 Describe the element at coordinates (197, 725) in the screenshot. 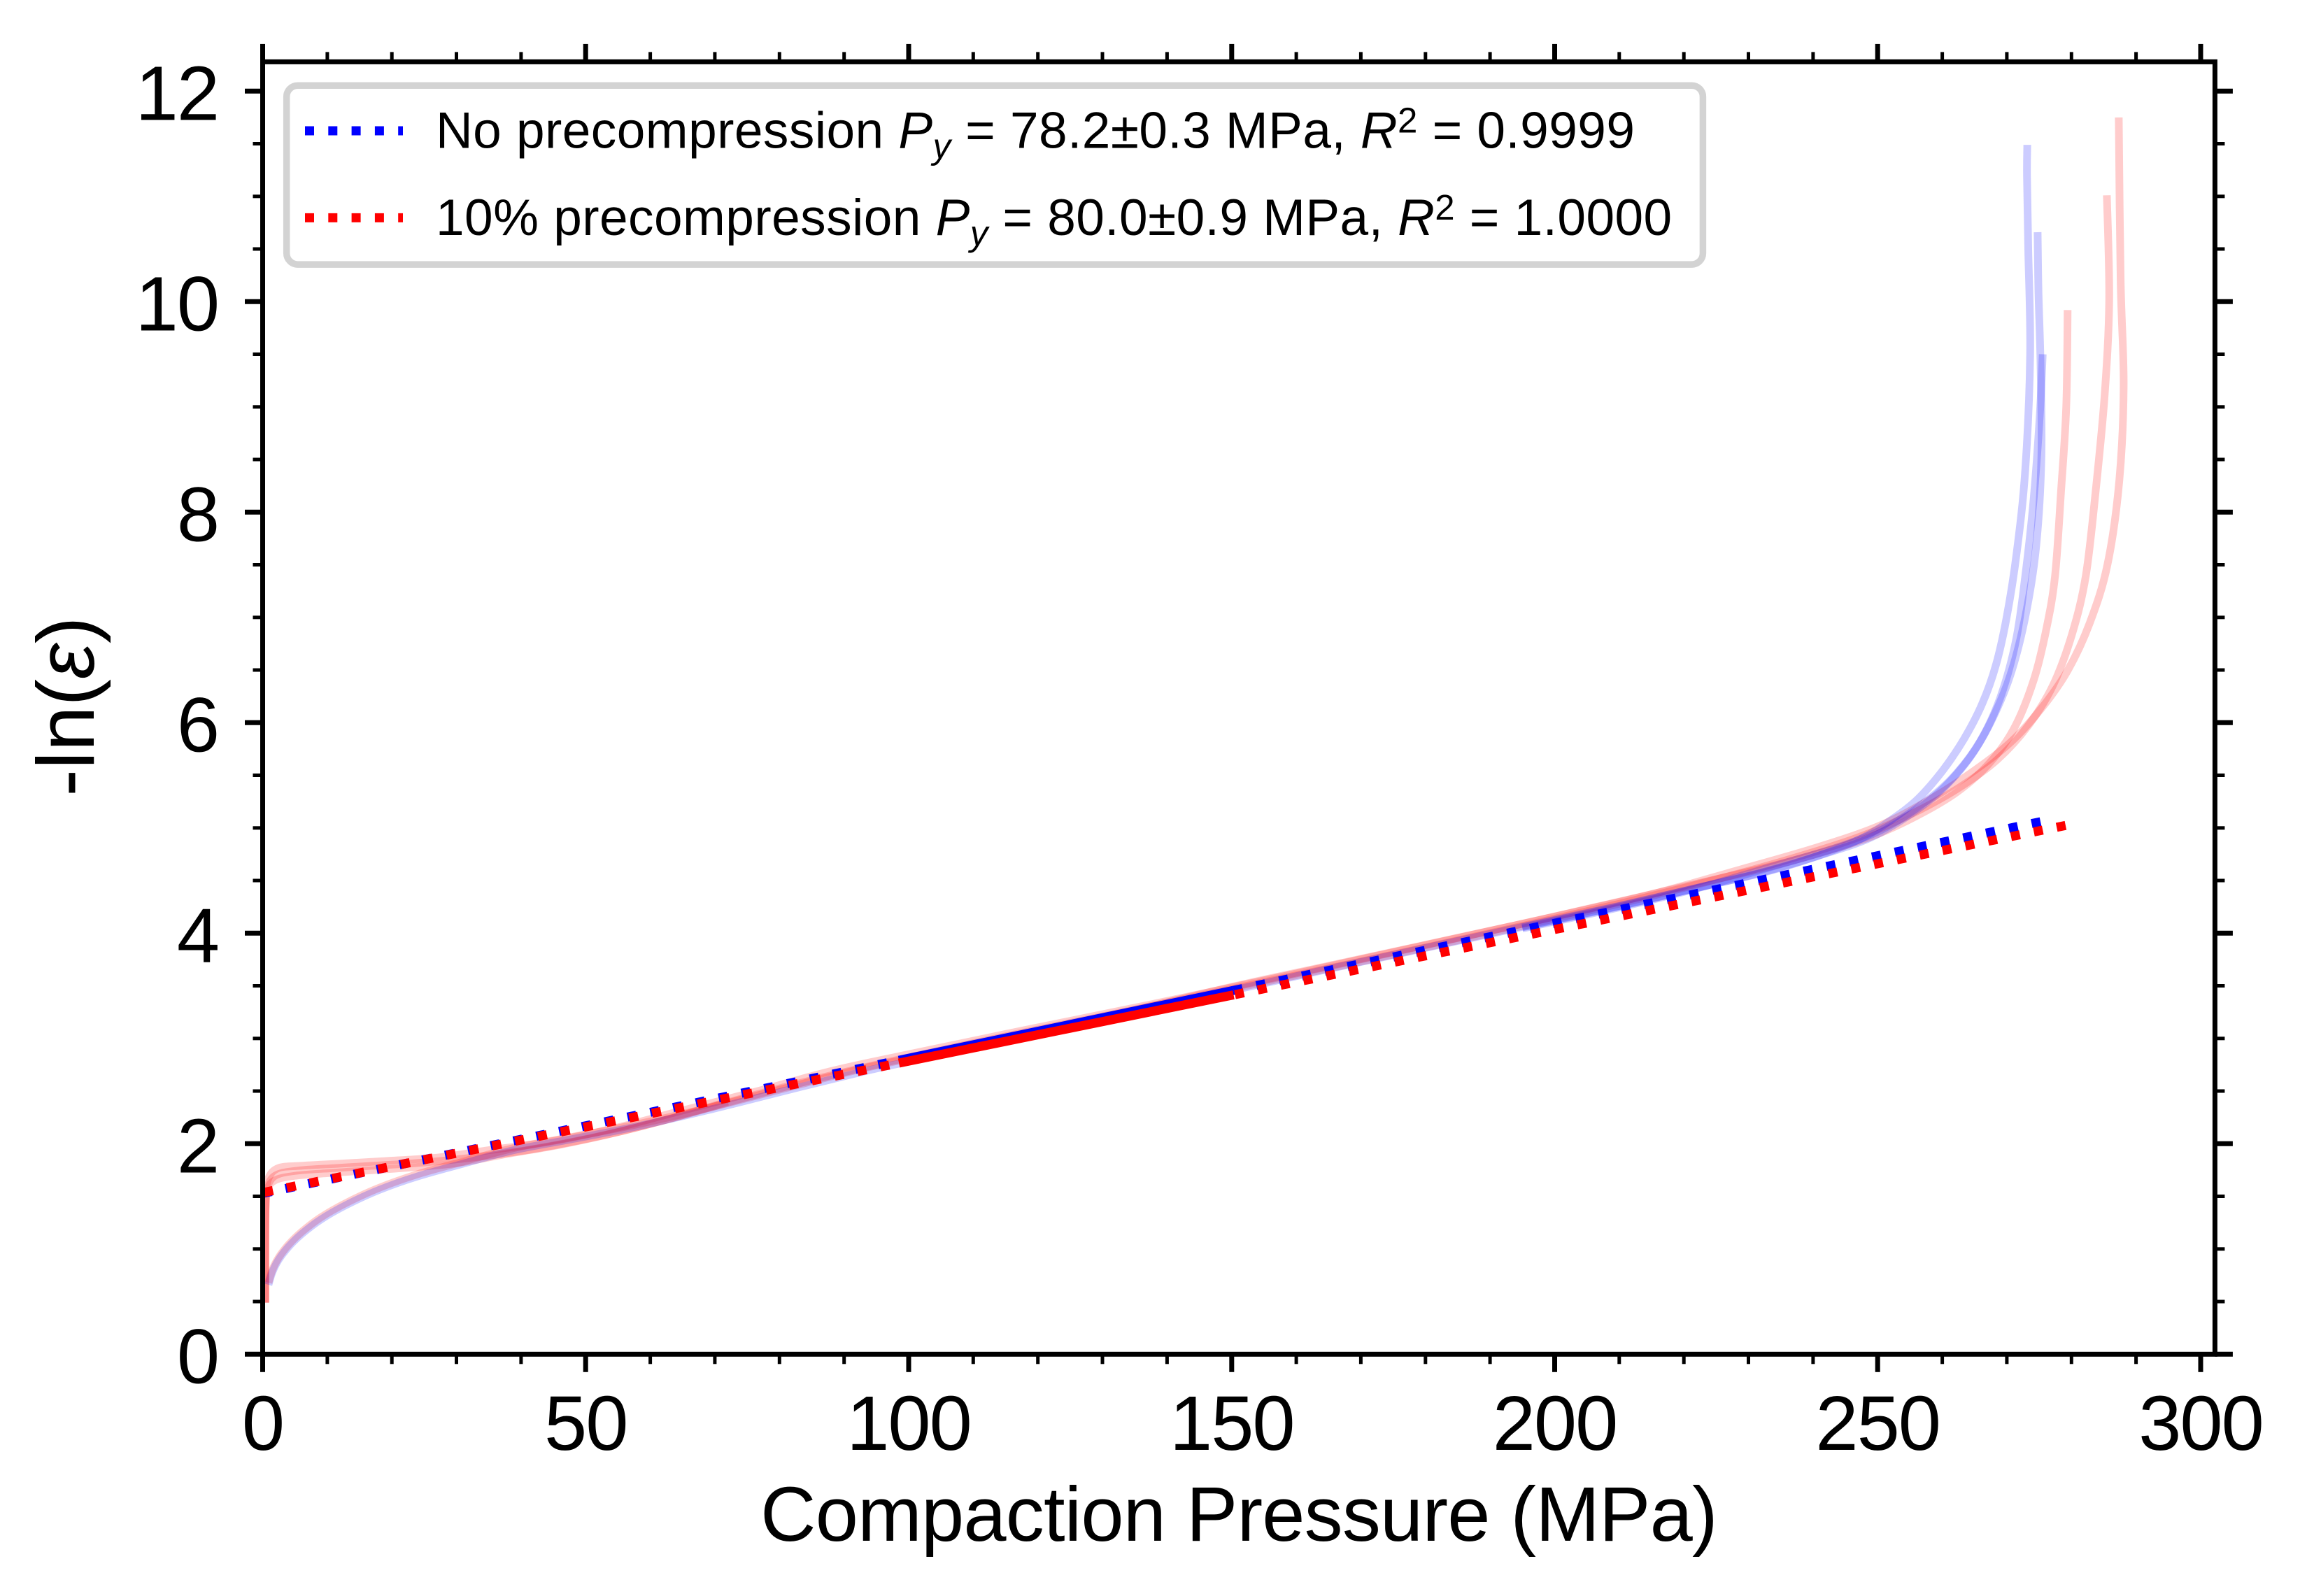

I see `svg-text: 6` at that location.